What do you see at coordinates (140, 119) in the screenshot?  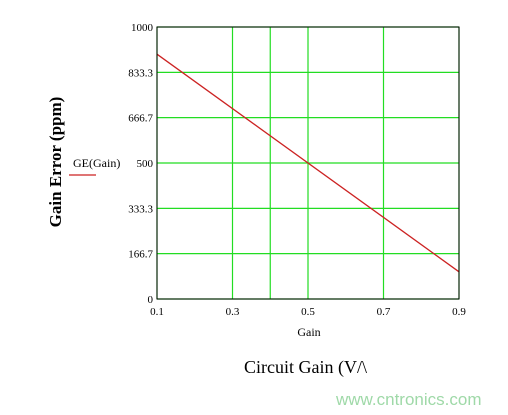 I see `y-tick-label: 666.7` at bounding box center [140, 119].